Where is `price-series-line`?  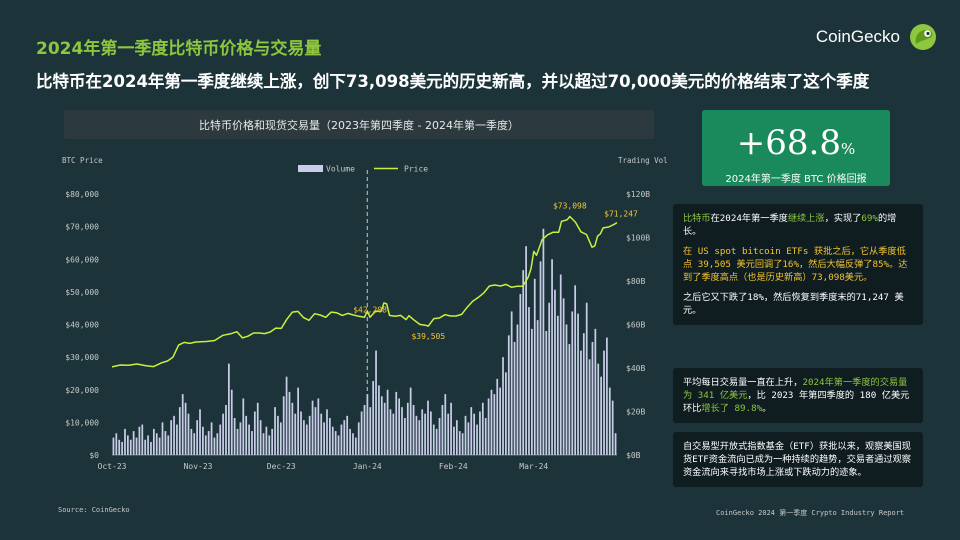
price-series-line is located at coordinates (364, 291).